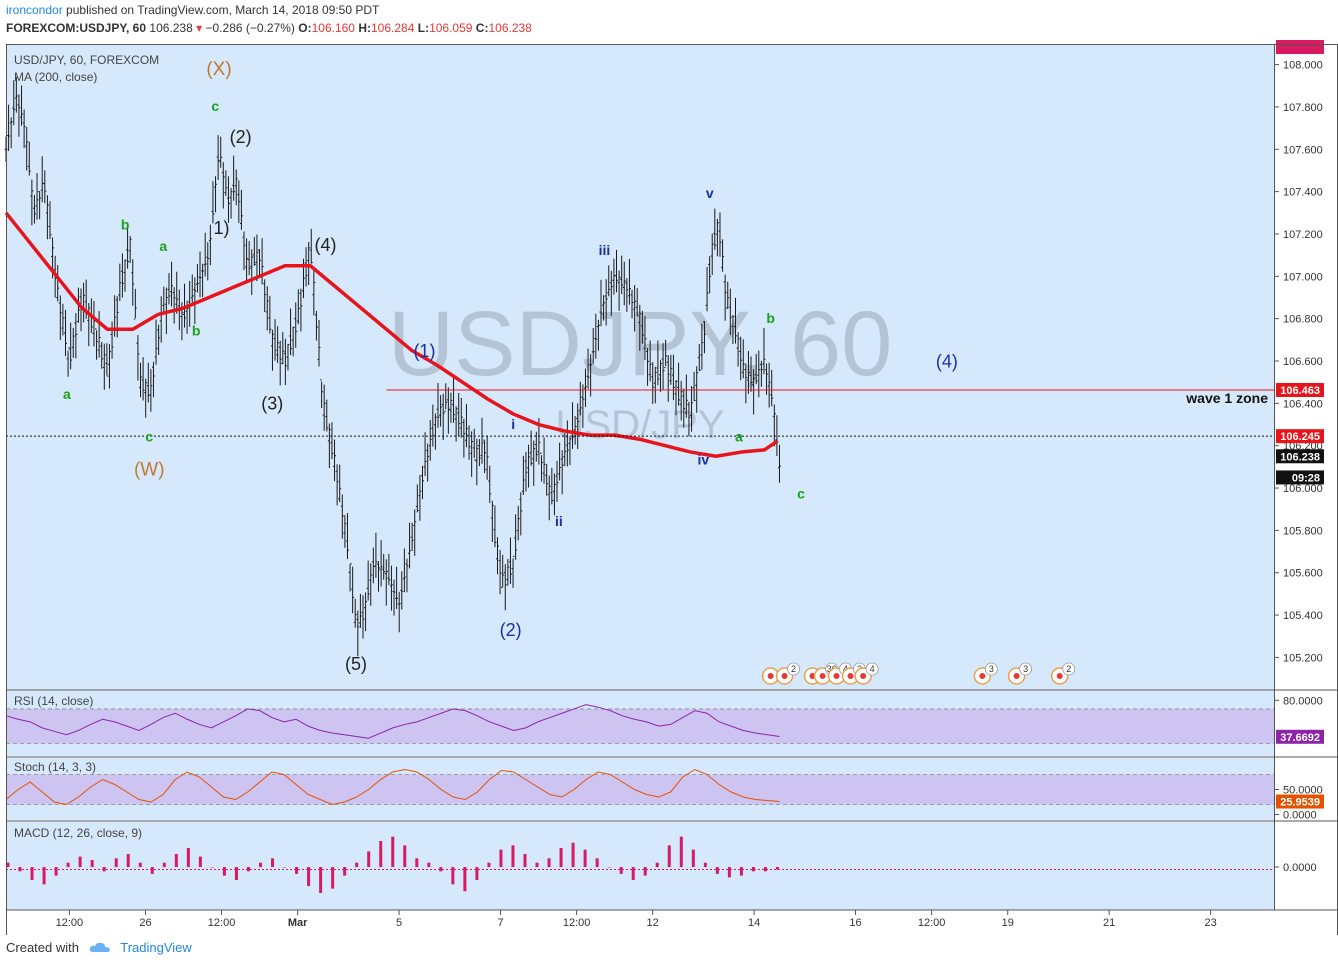 Image resolution: width=1338 pixels, height=966 pixels. What do you see at coordinates (451, 28) in the screenshot?
I see `low-value: 106.059` at bounding box center [451, 28].